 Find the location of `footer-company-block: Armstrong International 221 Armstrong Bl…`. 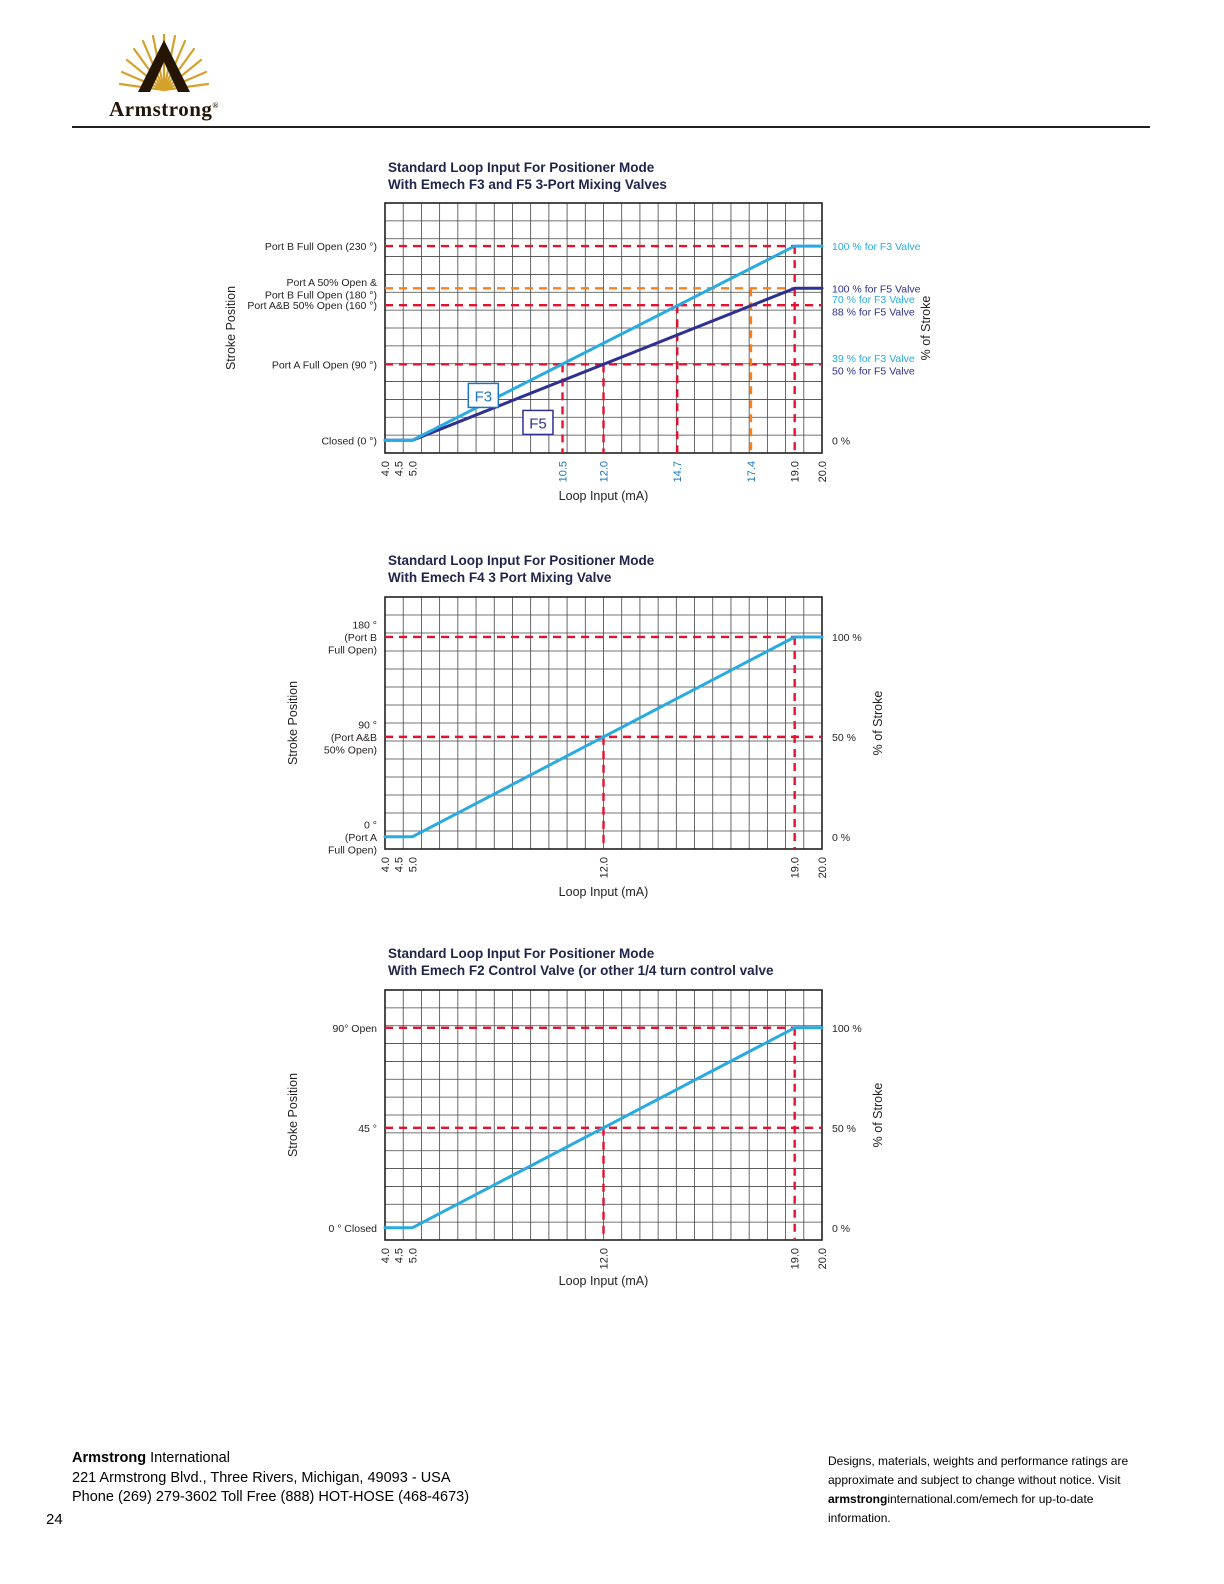

footer-company-block: Armstrong International 221 Armstrong Bl… is located at coordinates (270, 1478).